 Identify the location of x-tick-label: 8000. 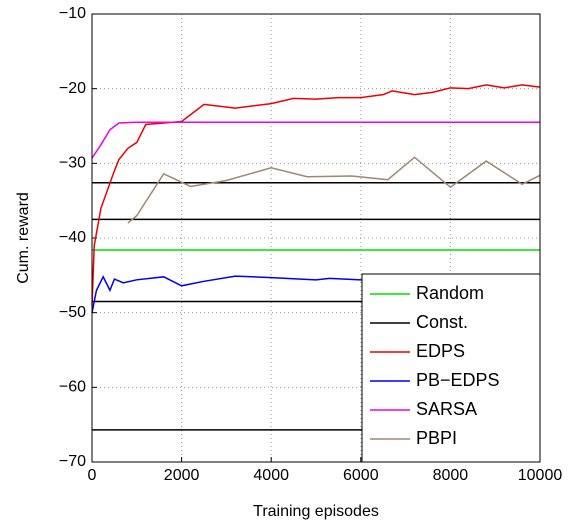
(451, 475).